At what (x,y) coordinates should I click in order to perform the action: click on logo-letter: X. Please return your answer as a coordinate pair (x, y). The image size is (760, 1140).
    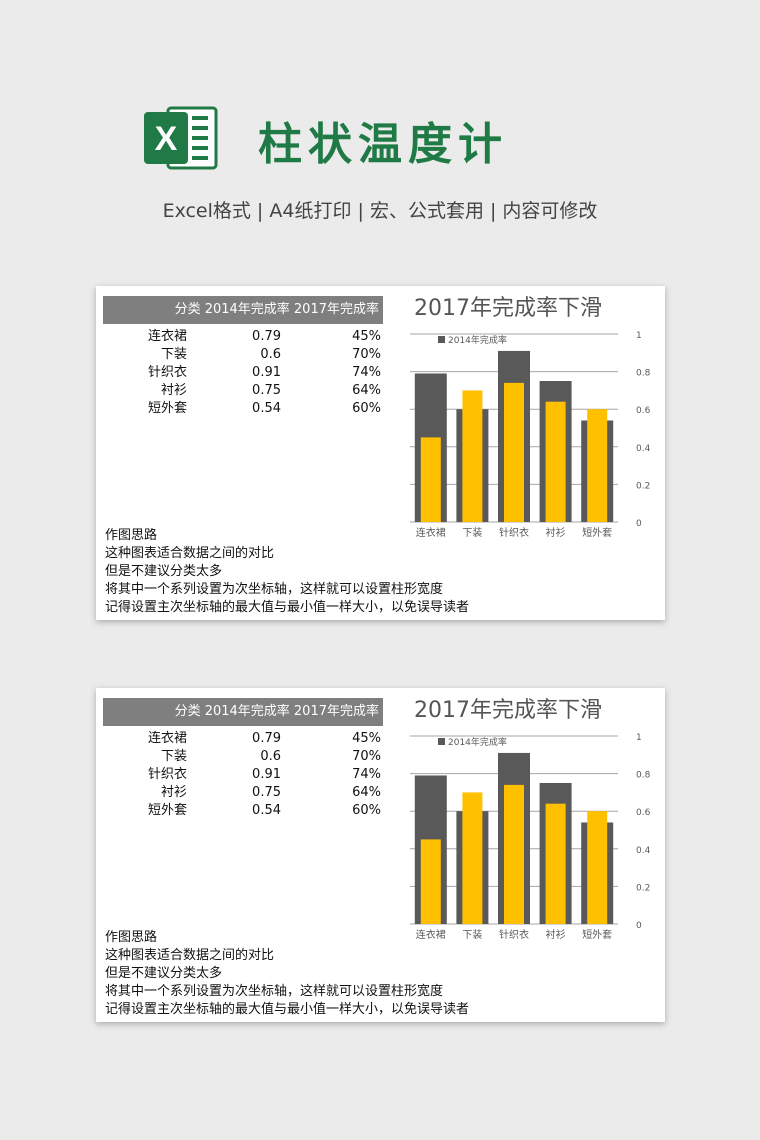
    Looking at the image, I should click on (166, 139).